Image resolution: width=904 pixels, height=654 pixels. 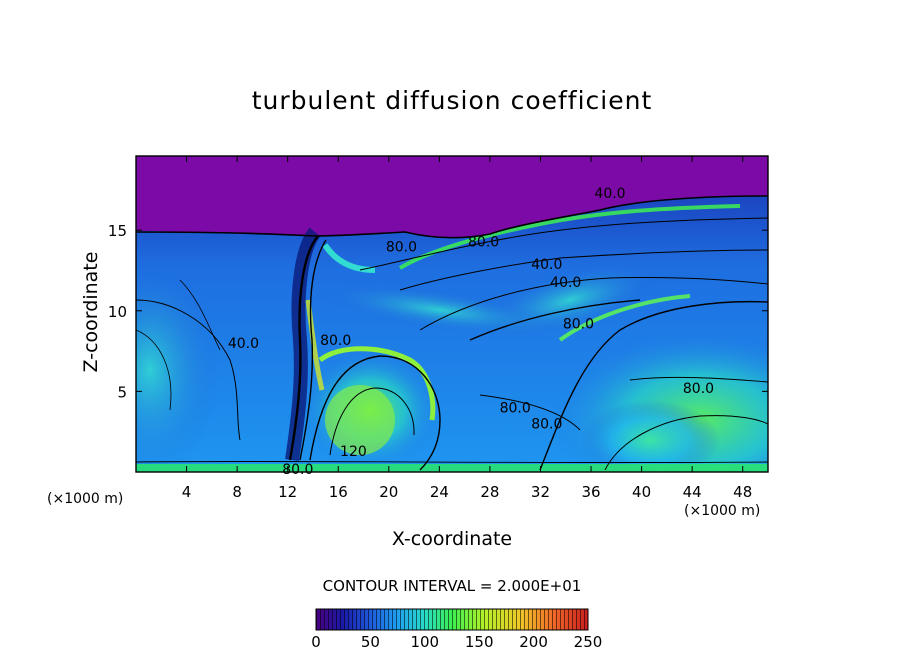 What do you see at coordinates (641, 492) in the screenshot?
I see `x-tick-label: 40` at bounding box center [641, 492].